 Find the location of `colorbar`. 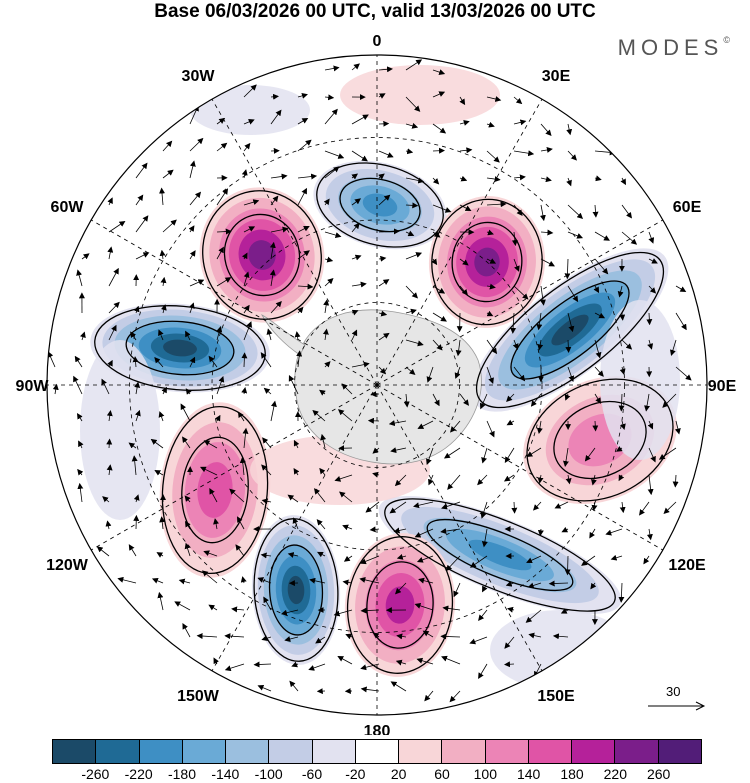

colorbar is located at coordinates (377, 751).